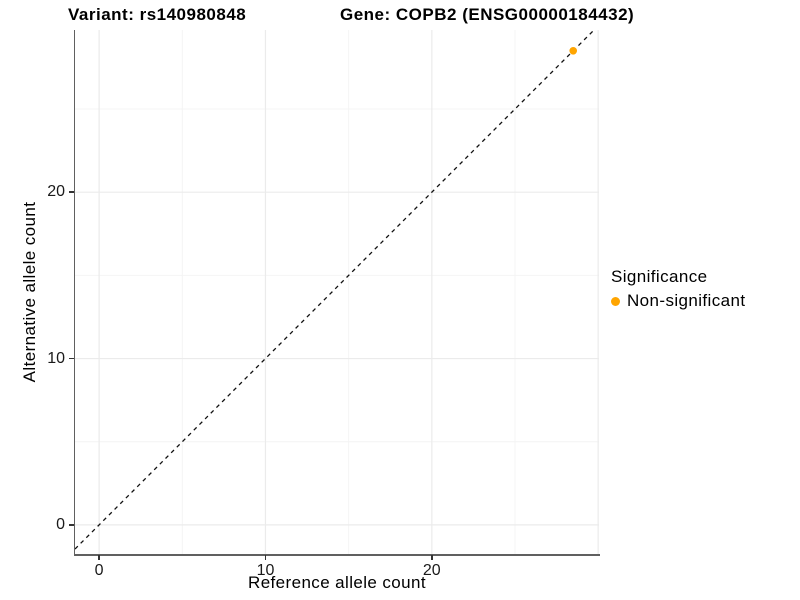 The width and height of the screenshot is (800, 600). What do you see at coordinates (615, 301) in the screenshot?
I see `legend-point-icon` at bounding box center [615, 301].